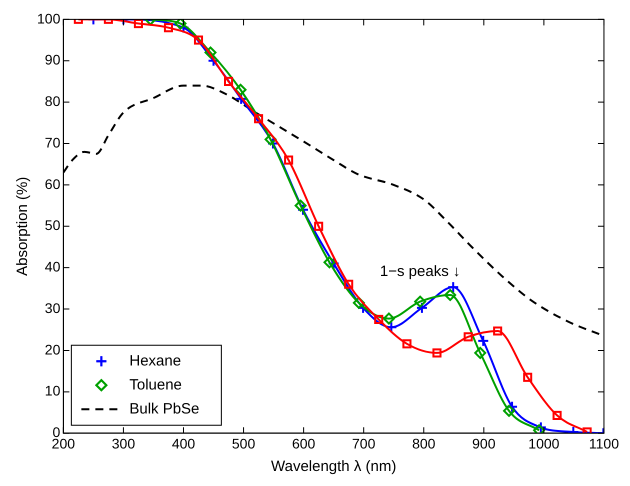  What do you see at coordinates (52, 390) in the screenshot?
I see `y-tick-label: 10` at bounding box center [52, 390].